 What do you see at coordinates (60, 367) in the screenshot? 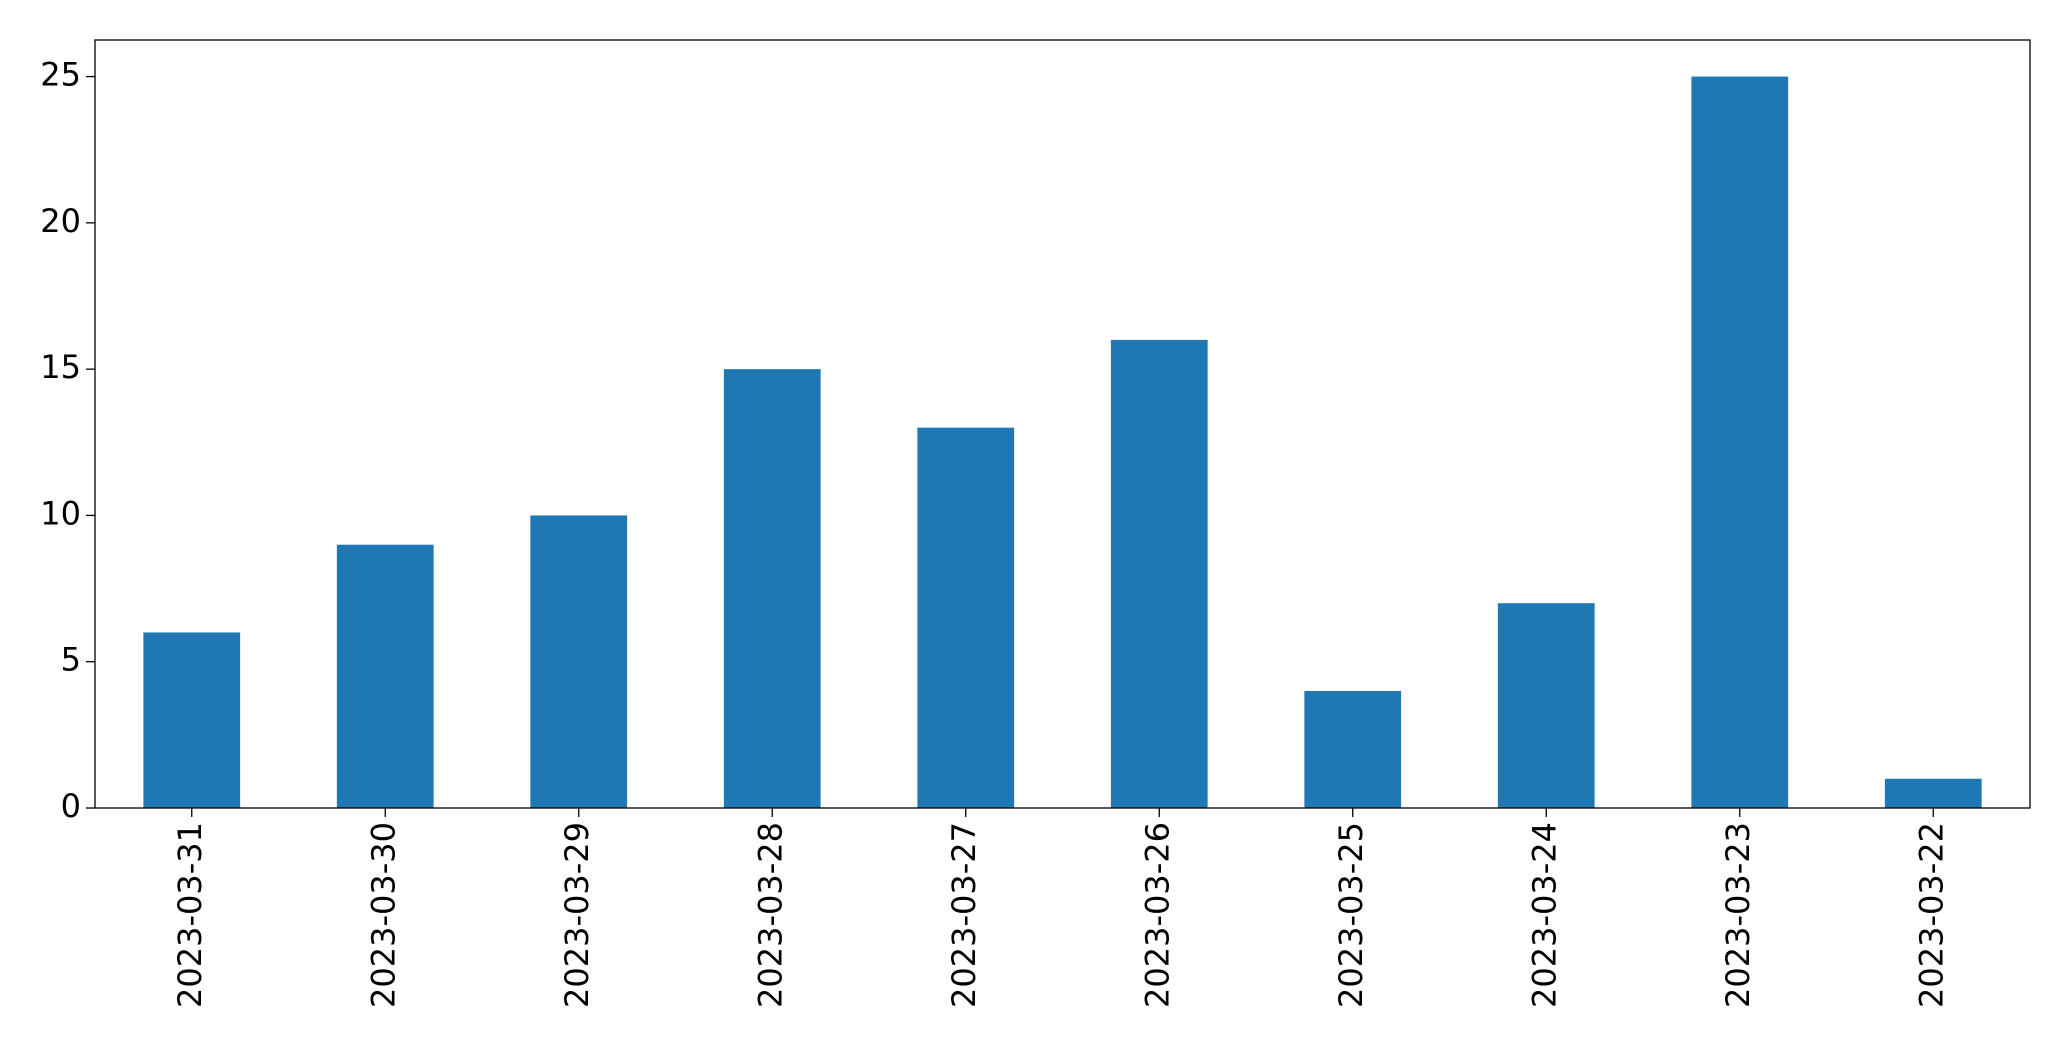
I see `y-tick-label: 15` at bounding box center [60, 367].